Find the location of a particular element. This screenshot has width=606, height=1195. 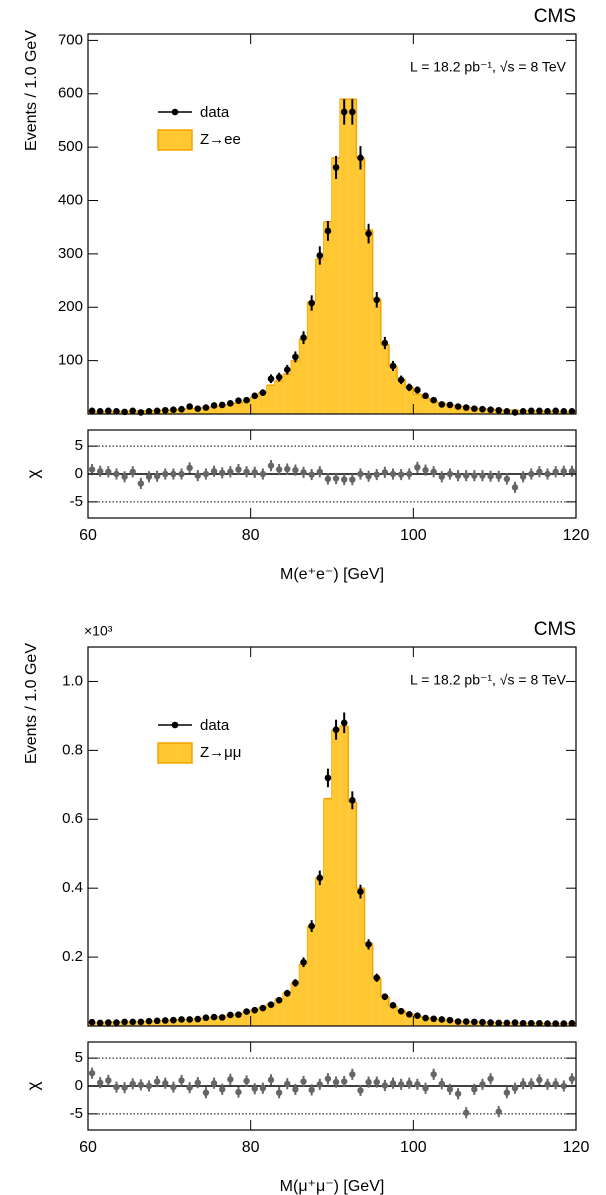

y-tick-label: 0.2 is located at coordinates (72, 956).